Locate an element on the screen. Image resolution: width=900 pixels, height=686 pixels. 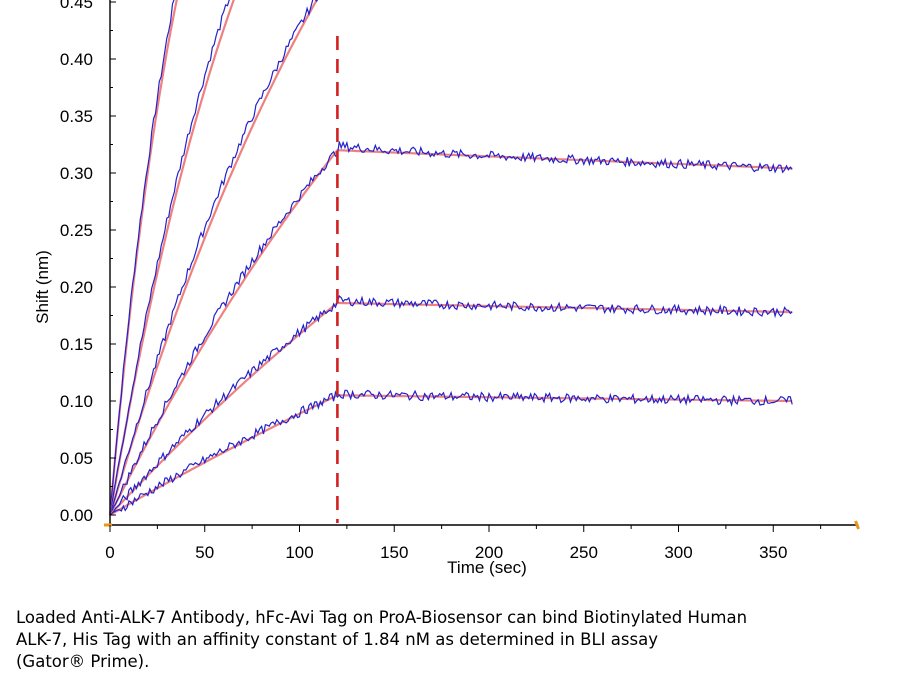
x-tick-label: 300 is located at coordinates (678, 552).